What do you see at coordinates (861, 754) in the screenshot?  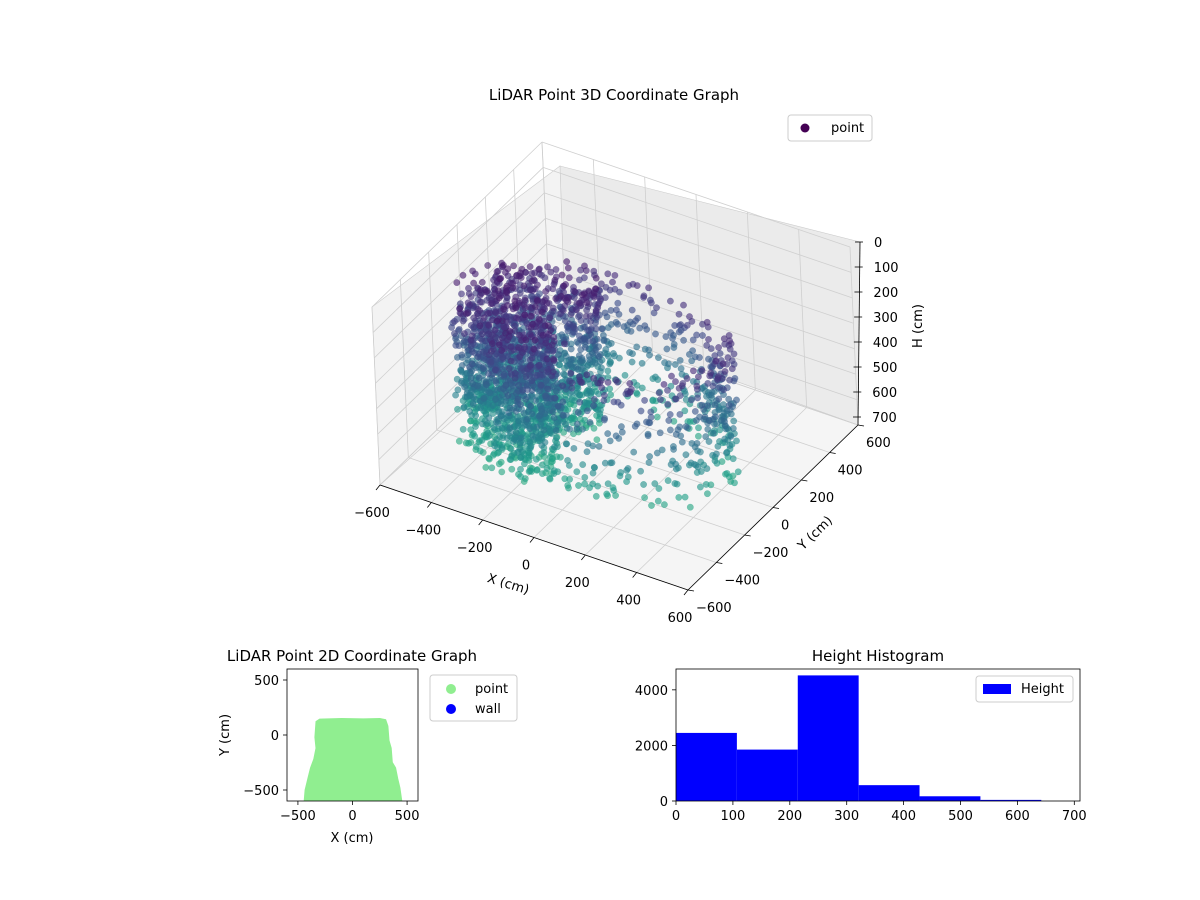 I see `ticks-histogram: 0 100 200 300 400 500 600 700 0 2000 4000` at bounding box center [861, 754].